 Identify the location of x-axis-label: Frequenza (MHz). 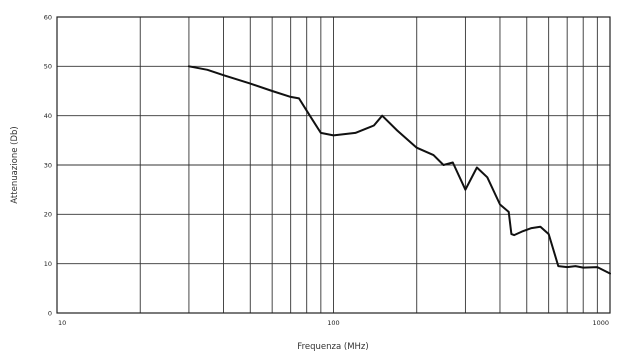
(332, 347).